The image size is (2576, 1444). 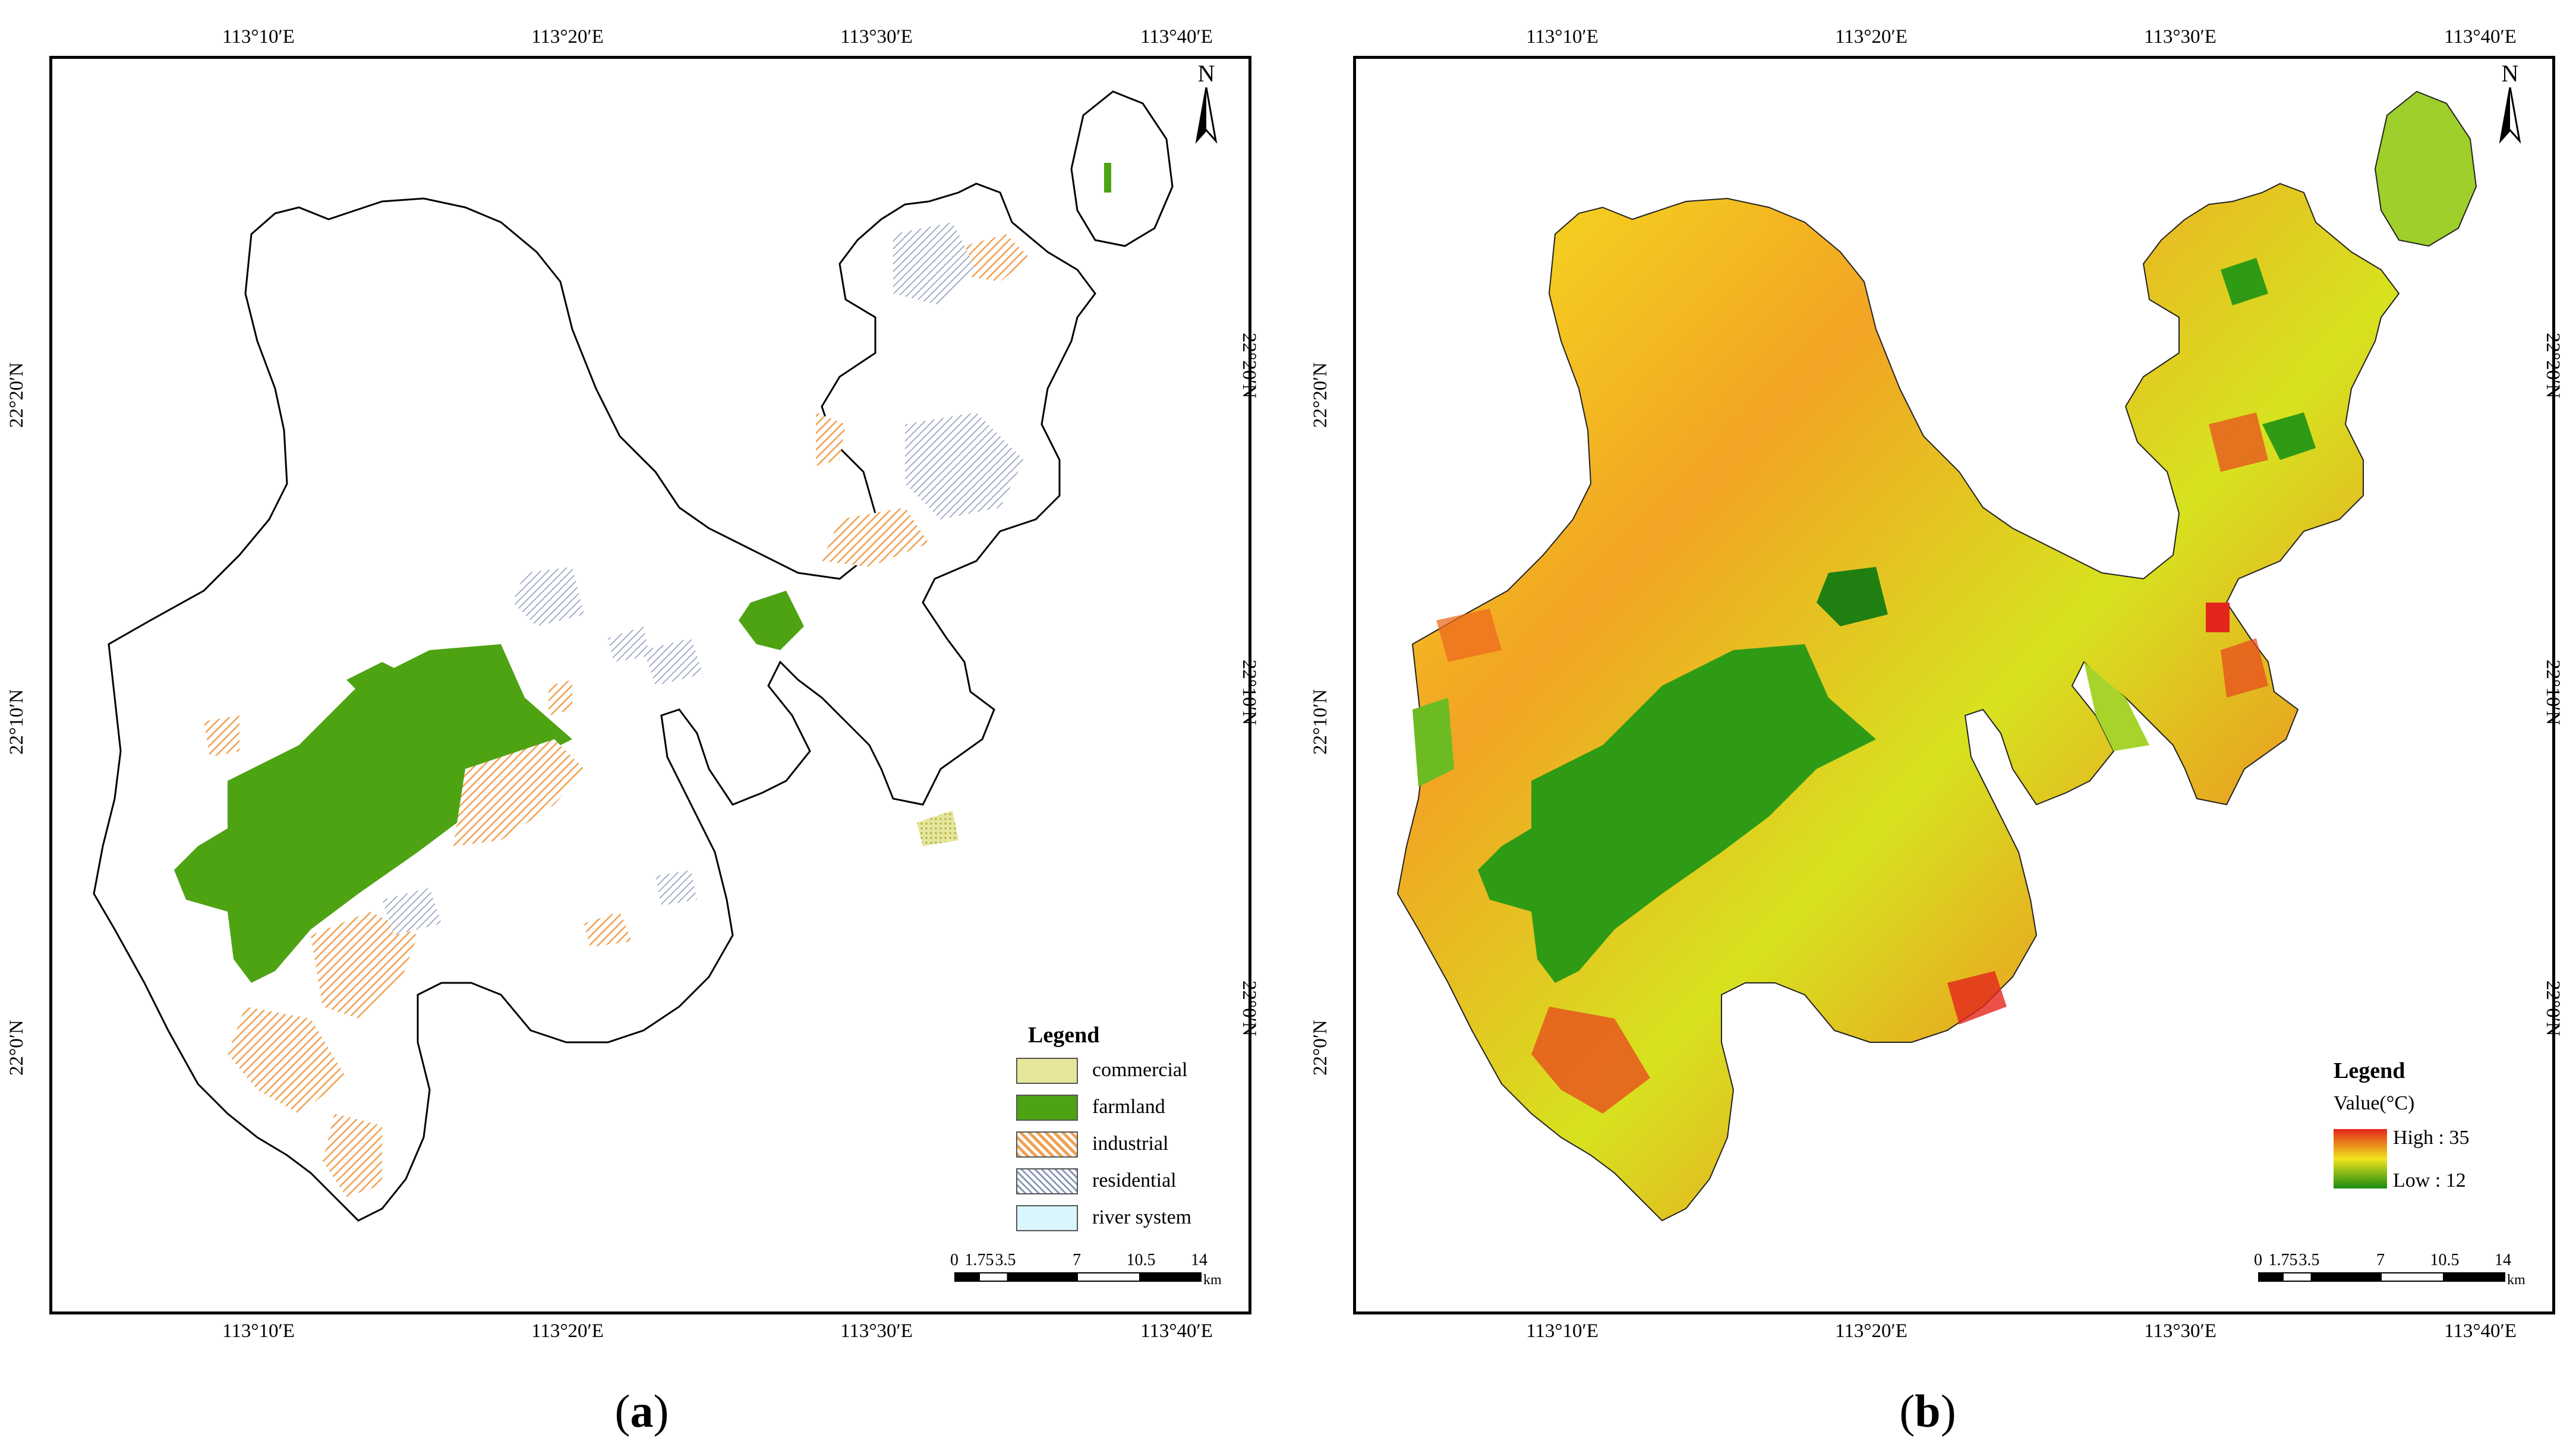 What do you see at coordinates (2426, 169) in the screenshot?
I see `heat-island` at bounding box center [2426, 169].